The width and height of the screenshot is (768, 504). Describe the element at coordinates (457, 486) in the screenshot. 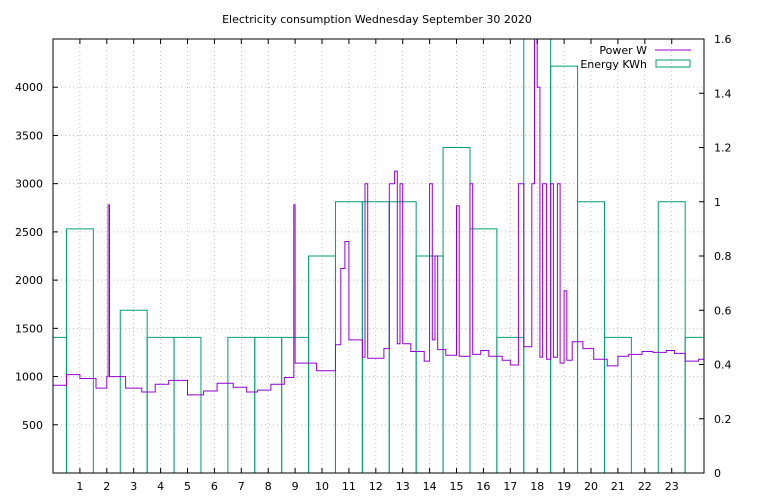

I see `x-tick-label: 15` at that location.